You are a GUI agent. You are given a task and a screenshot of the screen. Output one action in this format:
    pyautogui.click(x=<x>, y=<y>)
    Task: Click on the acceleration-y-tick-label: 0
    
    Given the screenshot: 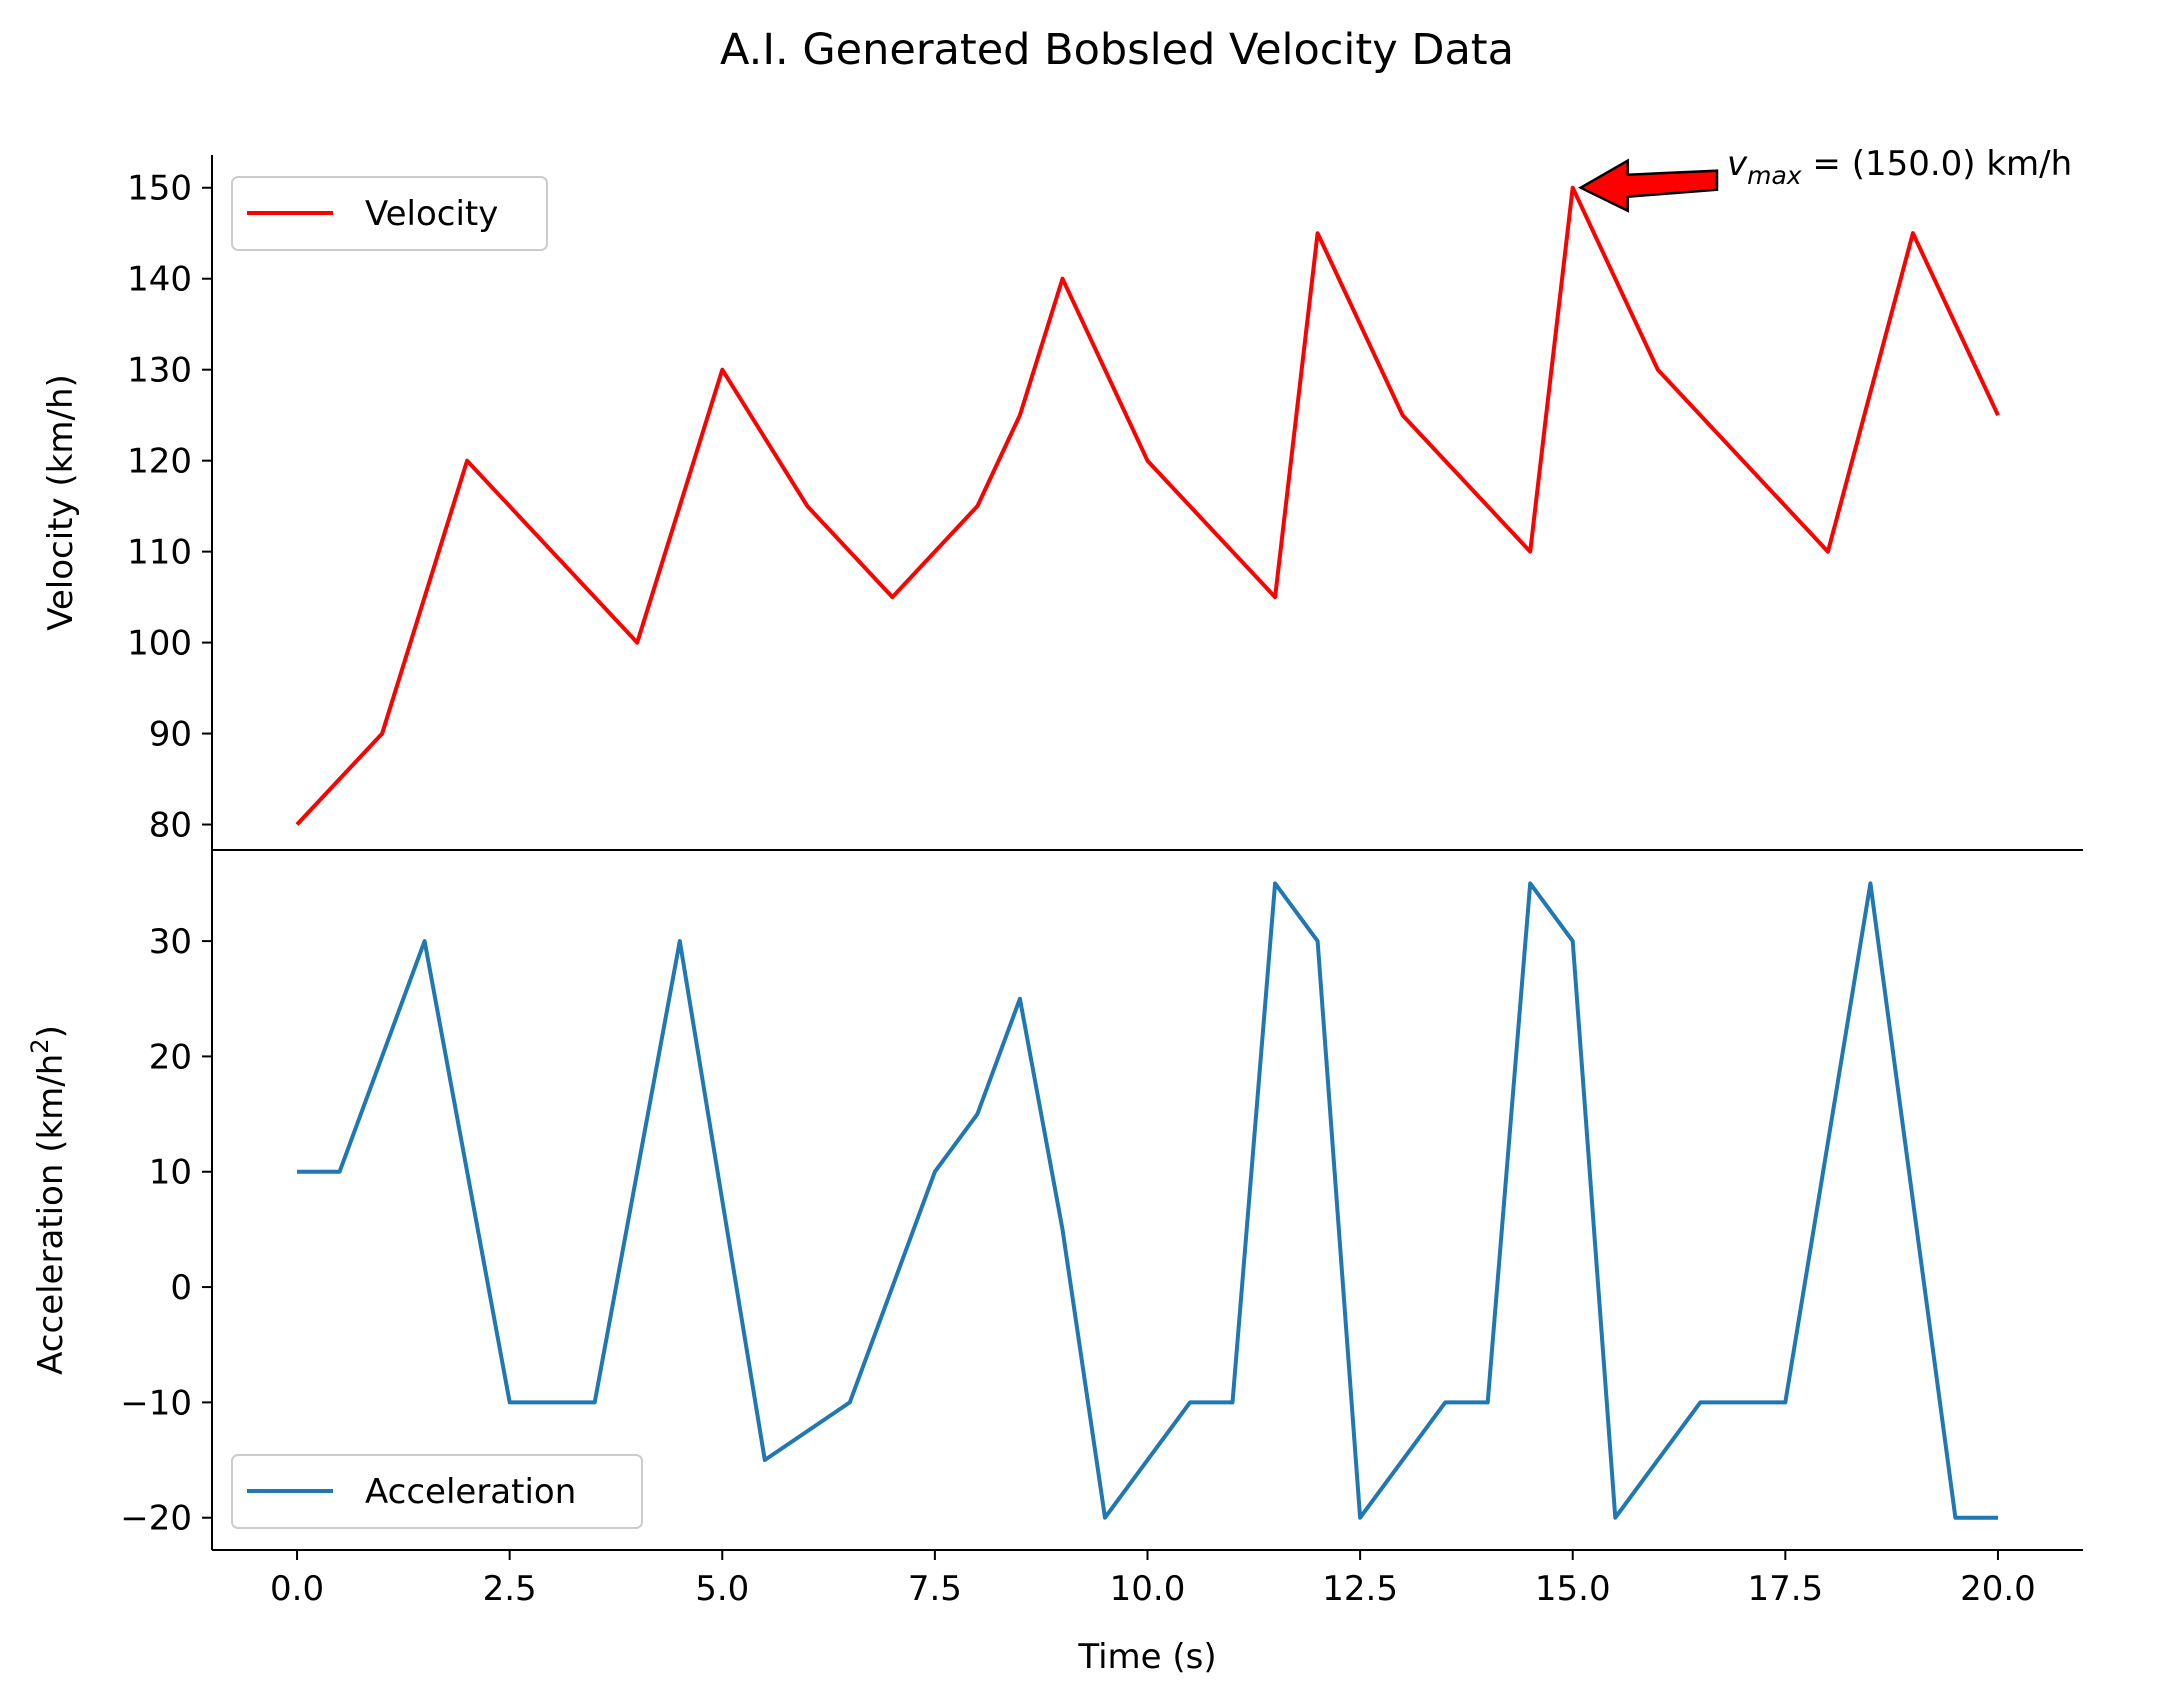 What is the action you would take?
    pyautogui.click(x=181, y=1288)
    